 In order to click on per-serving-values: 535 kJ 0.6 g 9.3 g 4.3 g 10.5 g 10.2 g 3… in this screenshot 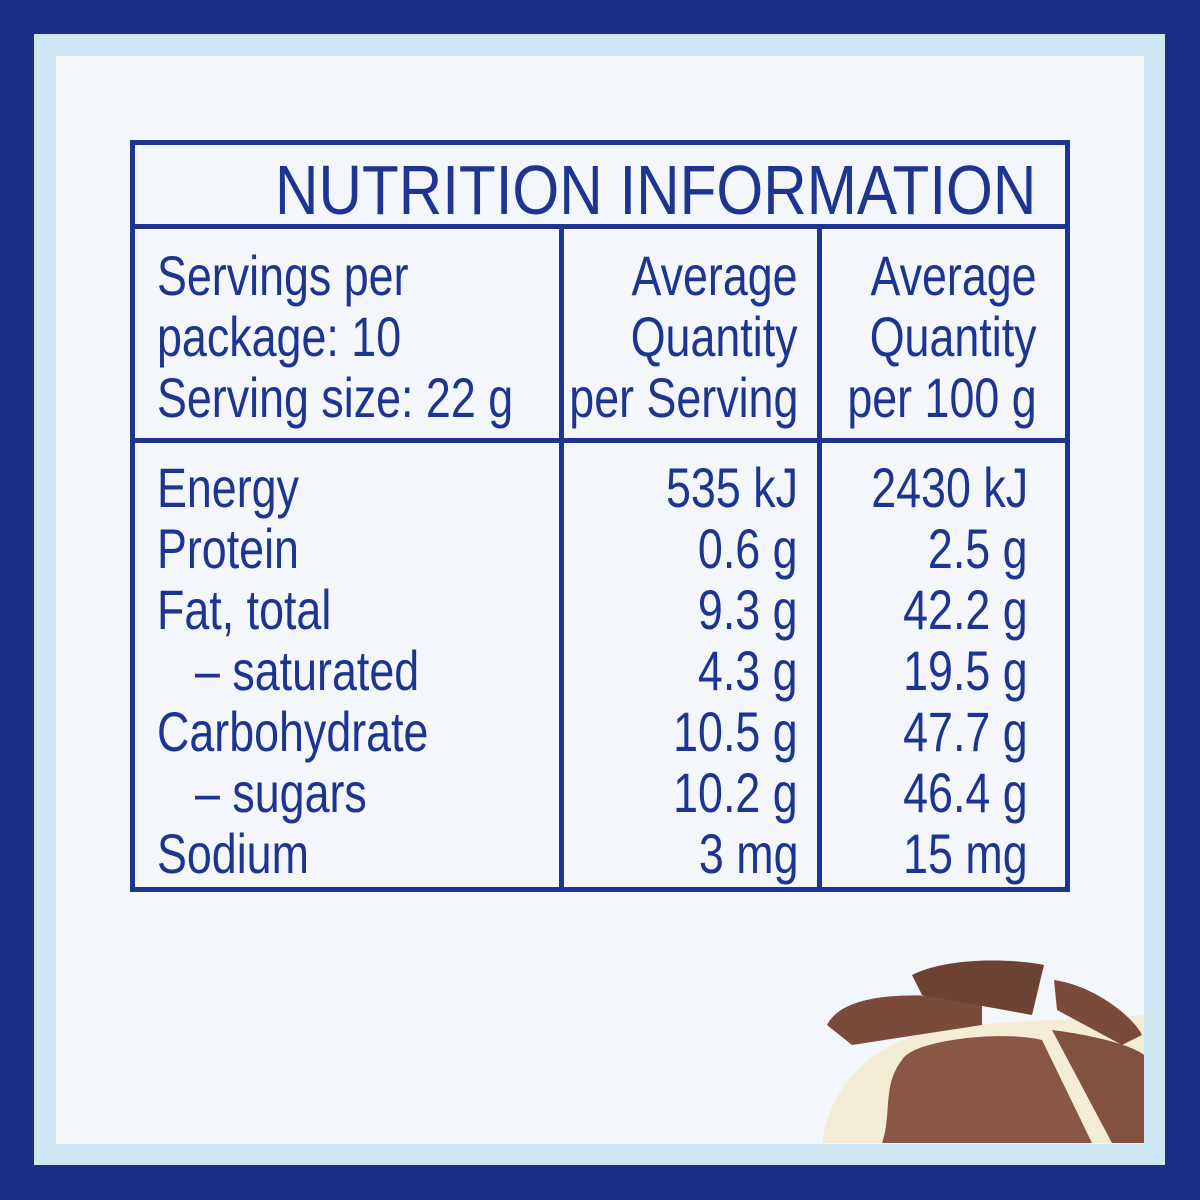, I will do `click(732, 670)`.